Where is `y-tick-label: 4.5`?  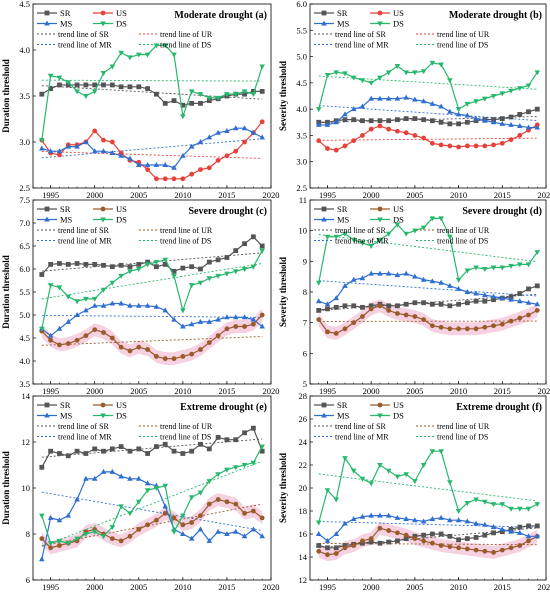
y-tick-label: 4.5 is located at coordinates (24, 4).